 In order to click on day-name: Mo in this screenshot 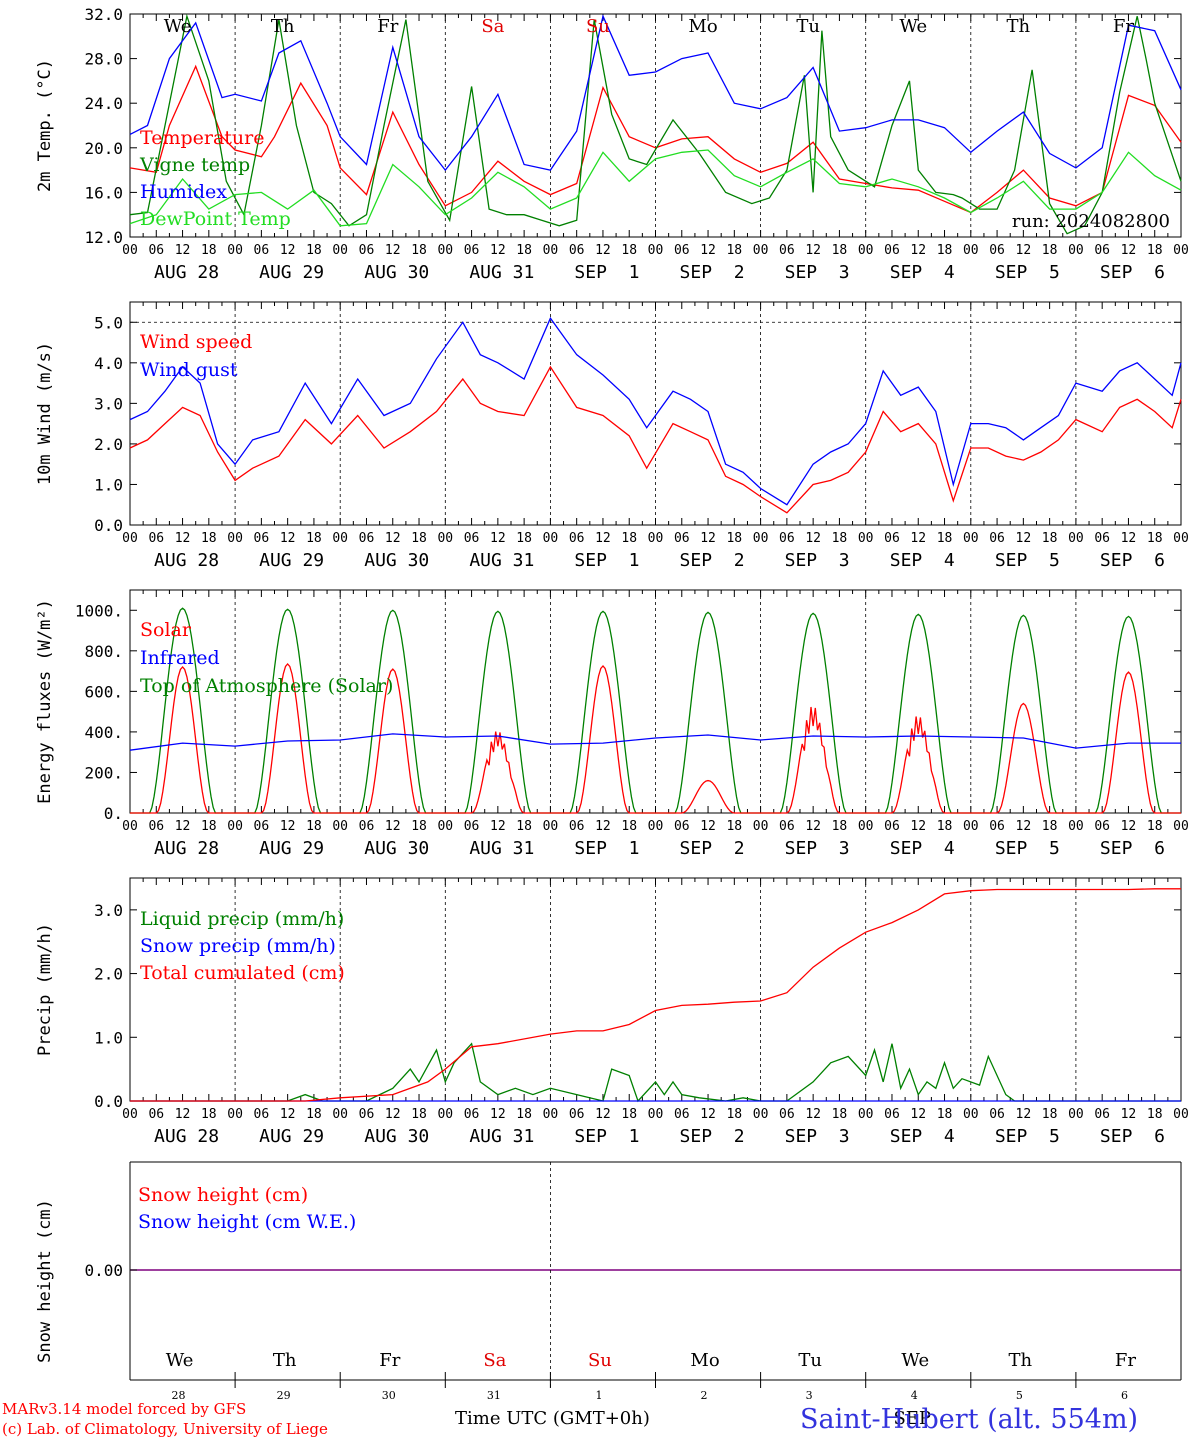, I will do `click(702, 26)`.